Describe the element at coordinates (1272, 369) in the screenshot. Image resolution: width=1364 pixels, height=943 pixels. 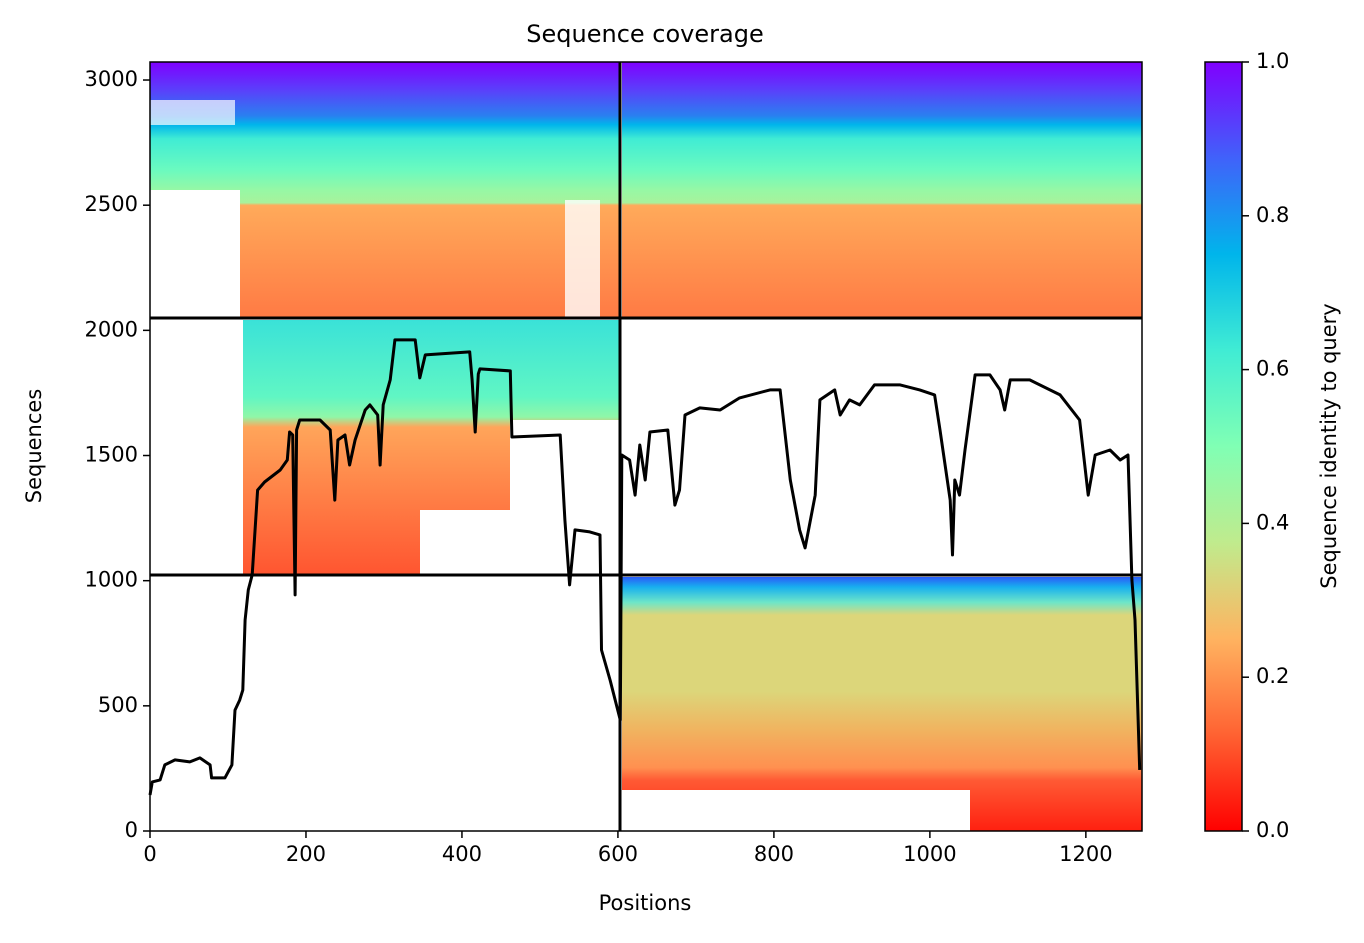
I see `colorbar-tick-label: 0.6` at that location.